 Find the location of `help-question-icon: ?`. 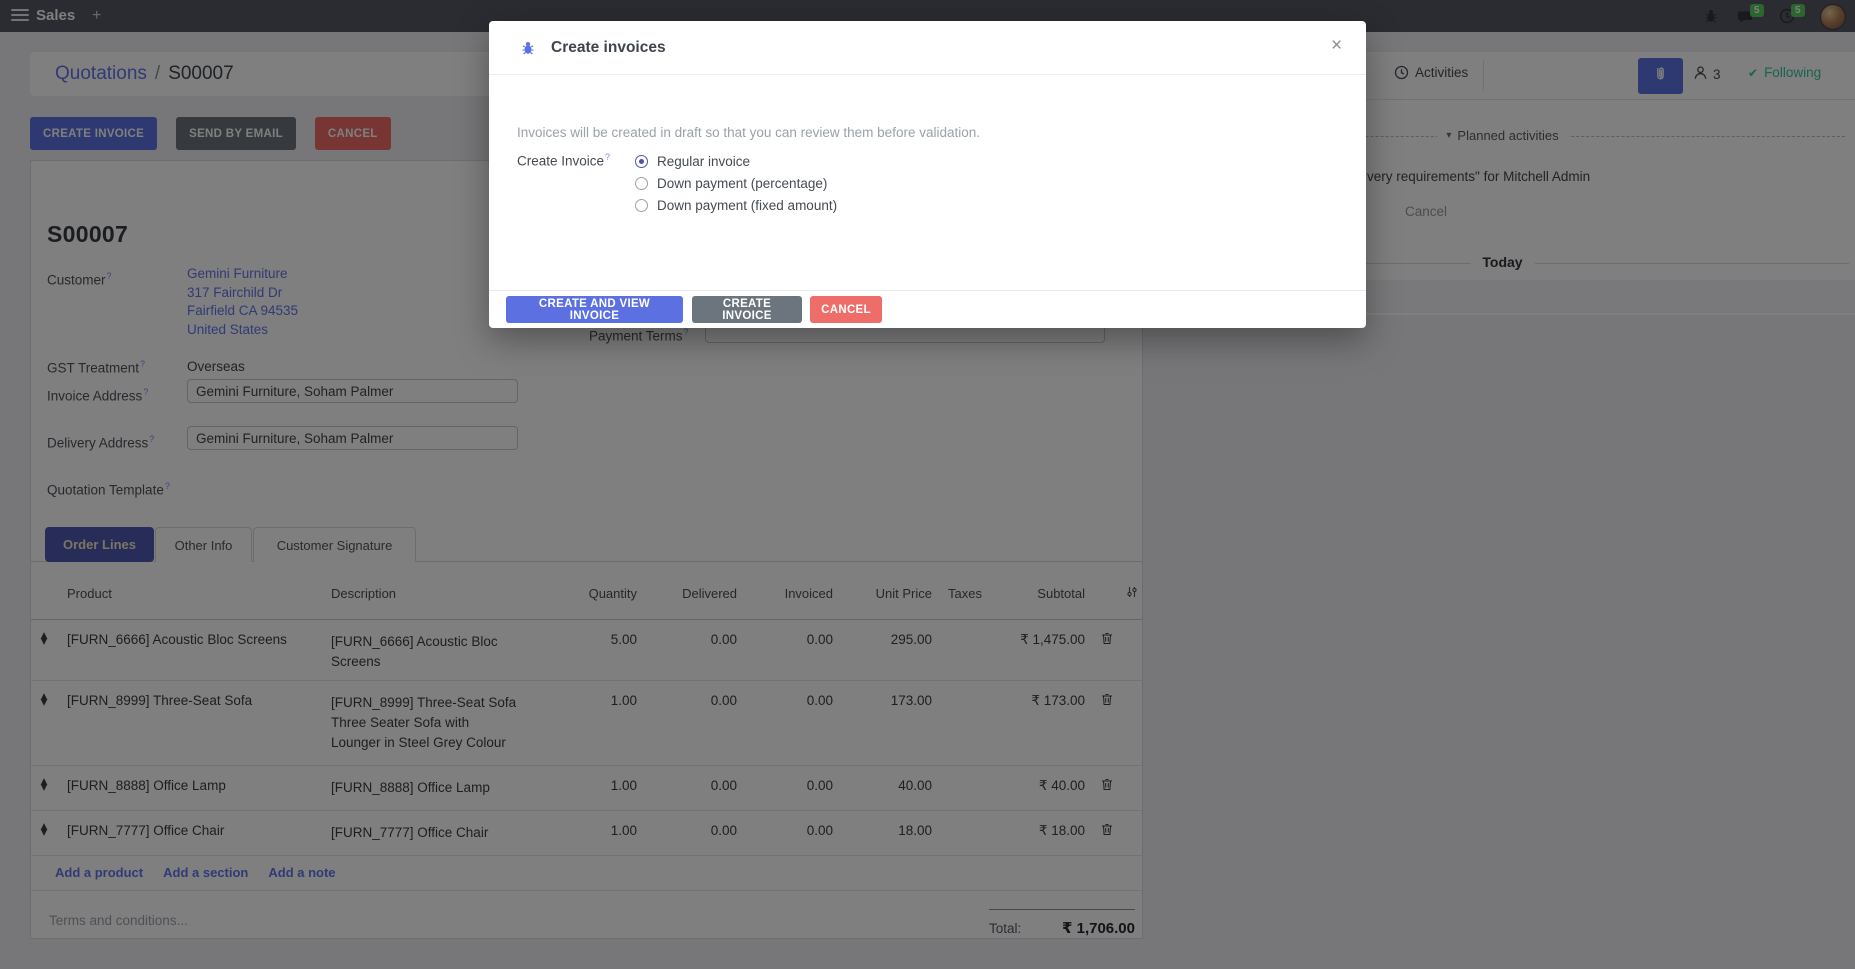

help-question-icon: ? is located at coordinates (608, 157).